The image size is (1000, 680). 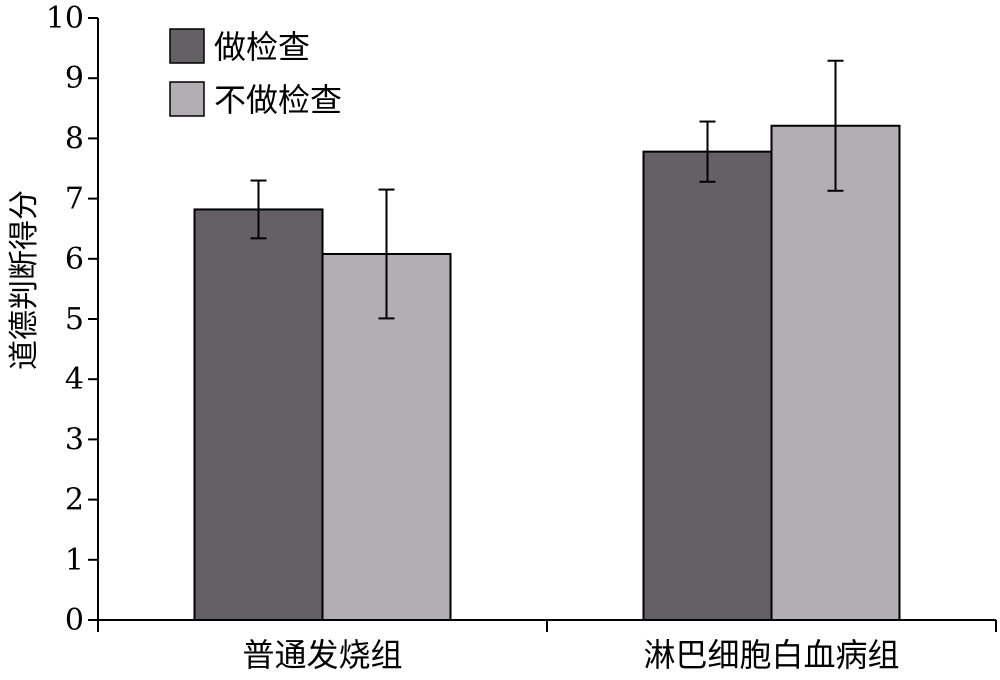 I want to click on y-axis-label: 道德判断得分, so click(x=24, y=280).